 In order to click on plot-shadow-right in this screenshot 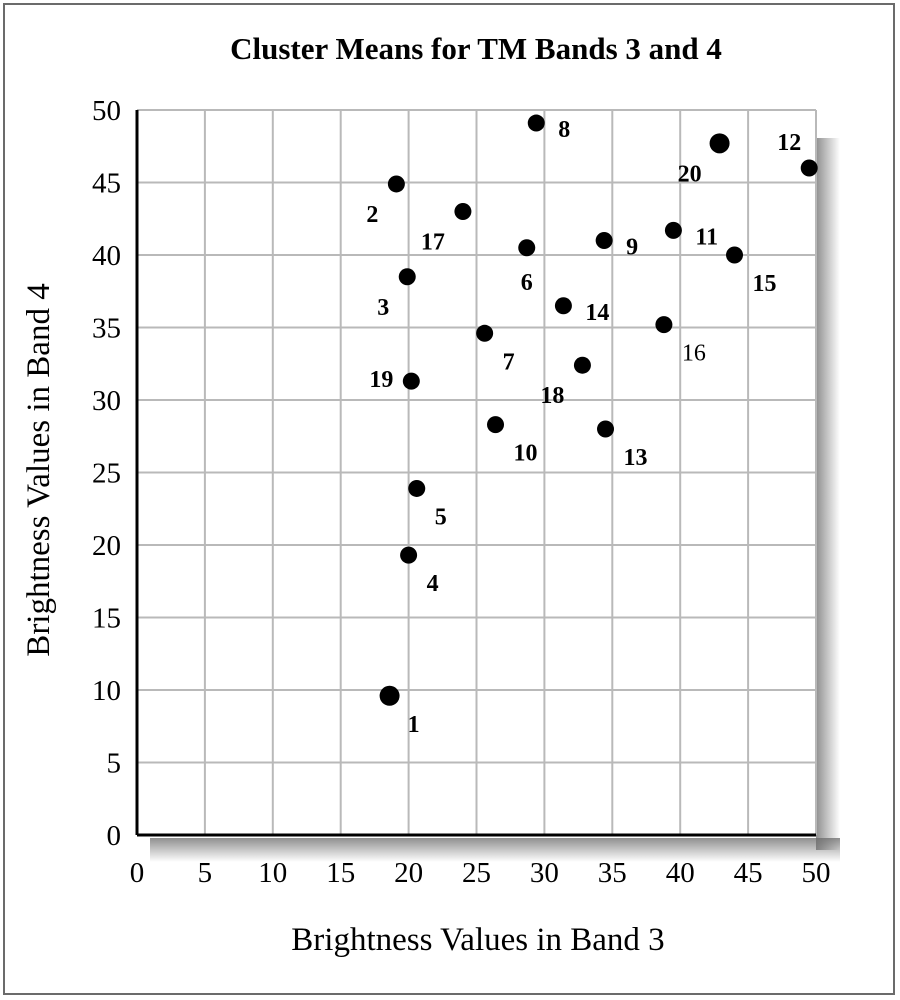, I will do `click(828, 494)`.